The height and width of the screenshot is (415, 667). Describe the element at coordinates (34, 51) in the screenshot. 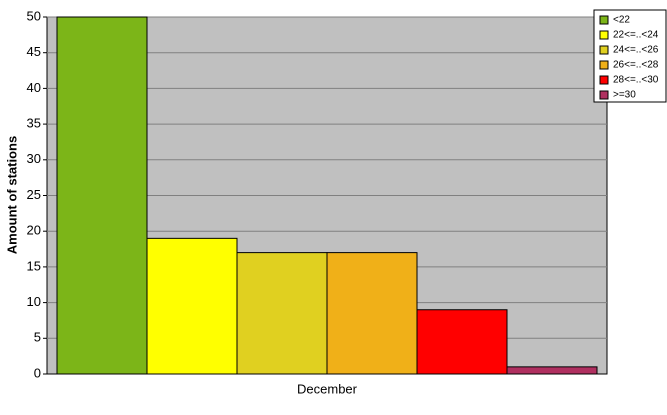

I see `y-tick-label: 45` at that location.